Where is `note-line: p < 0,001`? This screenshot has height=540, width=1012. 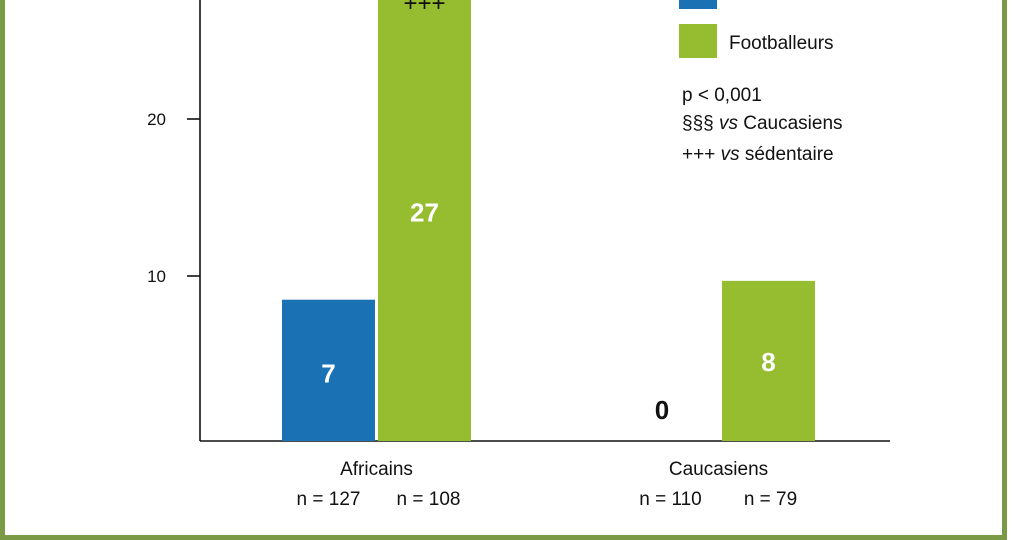
note-line: p < 0,001 is located at coordinates (722, 95).